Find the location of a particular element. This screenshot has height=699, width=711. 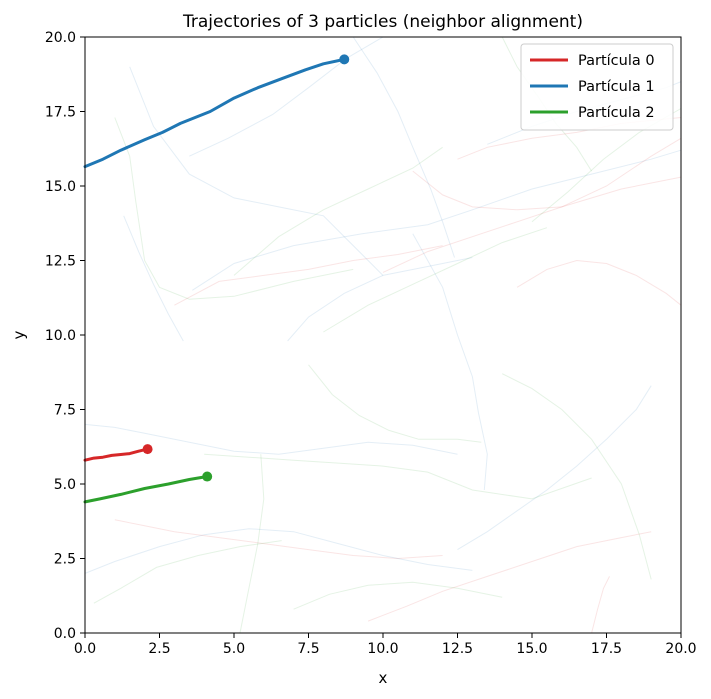

legend: Partícula 0 Partícula 1 Partícula 2 is located at coordinates (597, 87).